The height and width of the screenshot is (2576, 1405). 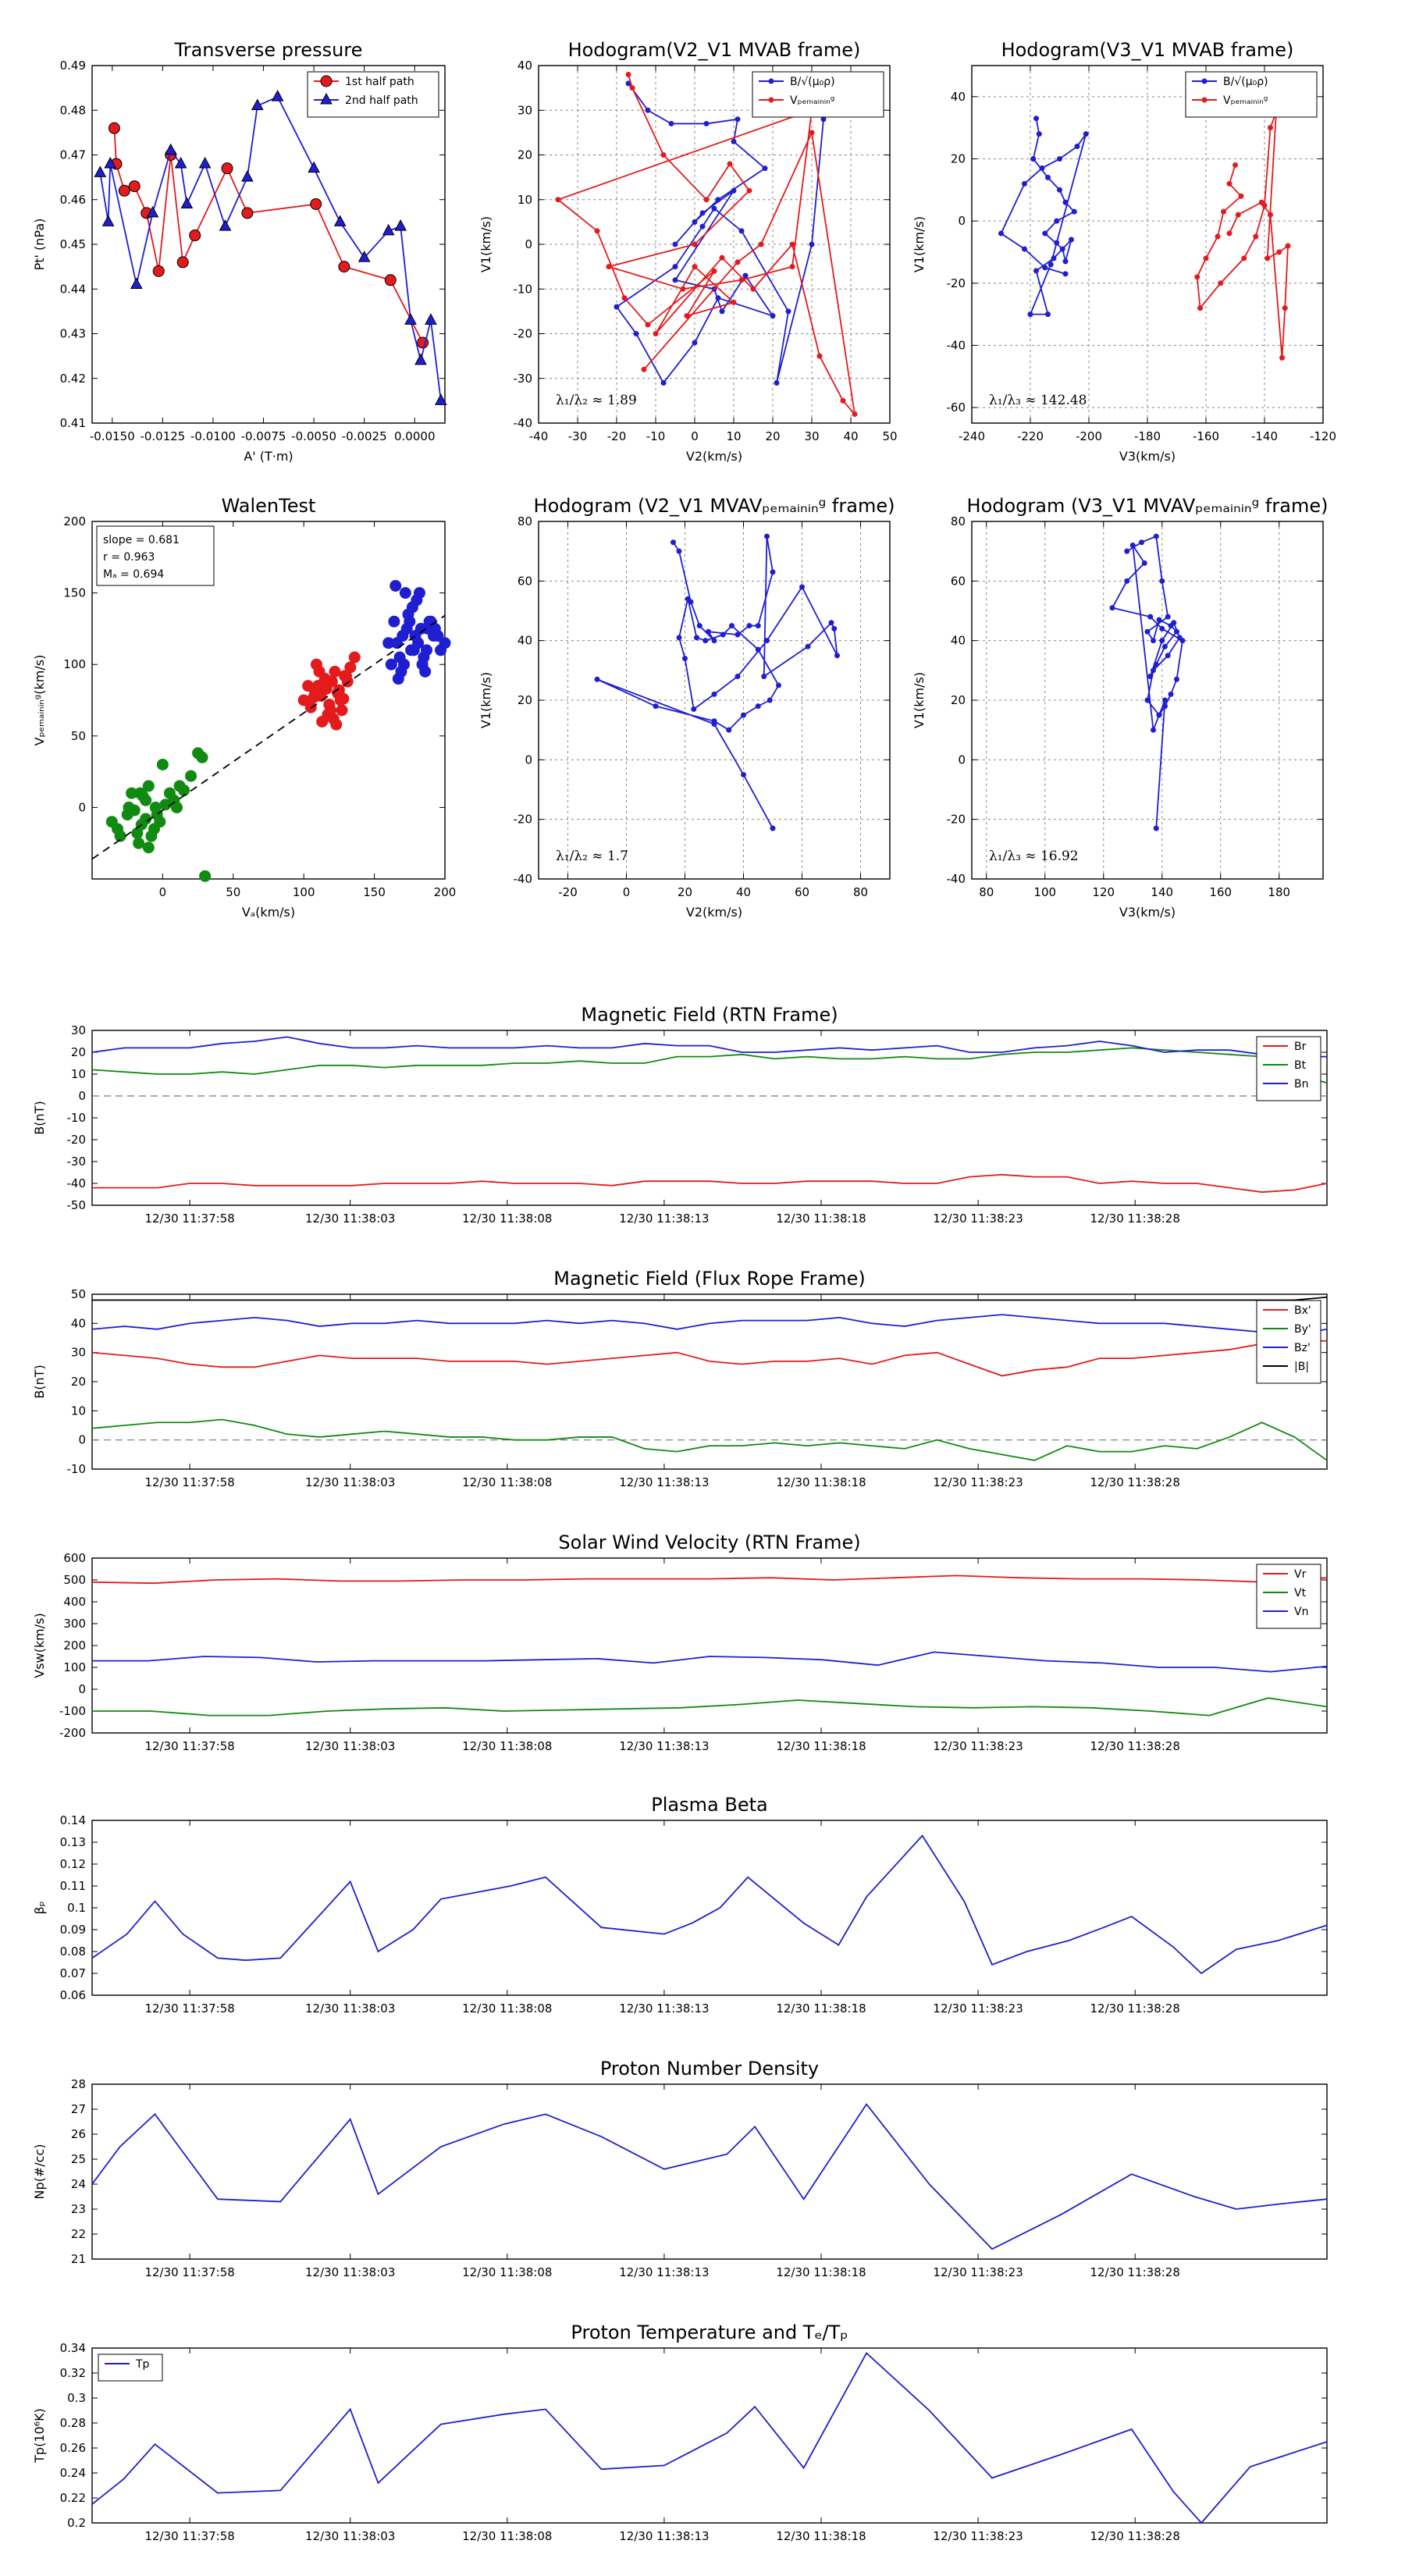 What do you see at coordinates (710, 2332) in the screenshot?
I see `tpt-title: Proton Temperature and Tₑ/Tₚ` at bounding box center [710, 2332].